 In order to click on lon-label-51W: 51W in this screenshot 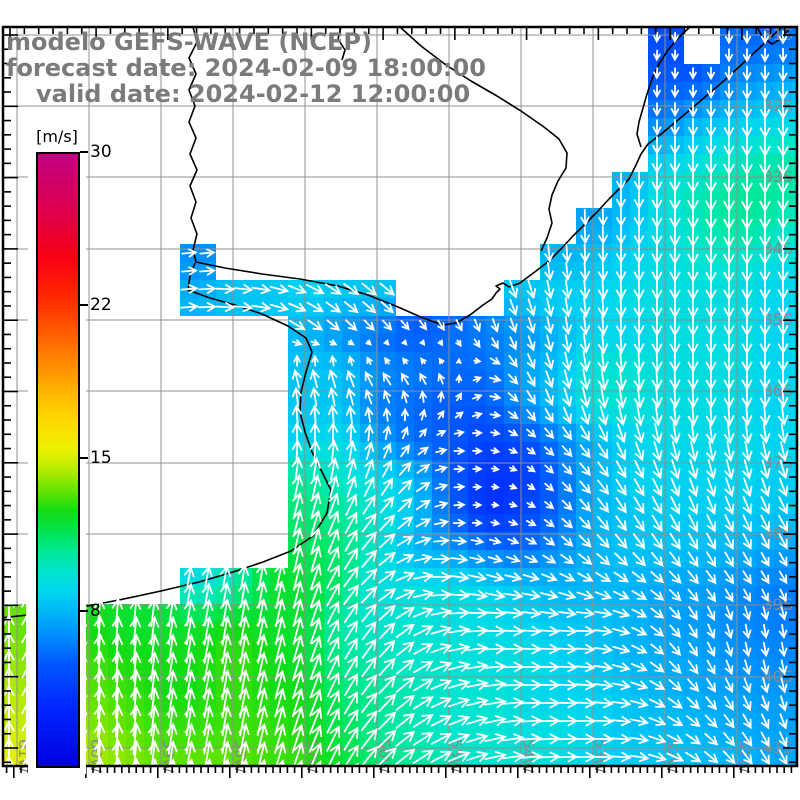, I will do `click(744, 756)`.